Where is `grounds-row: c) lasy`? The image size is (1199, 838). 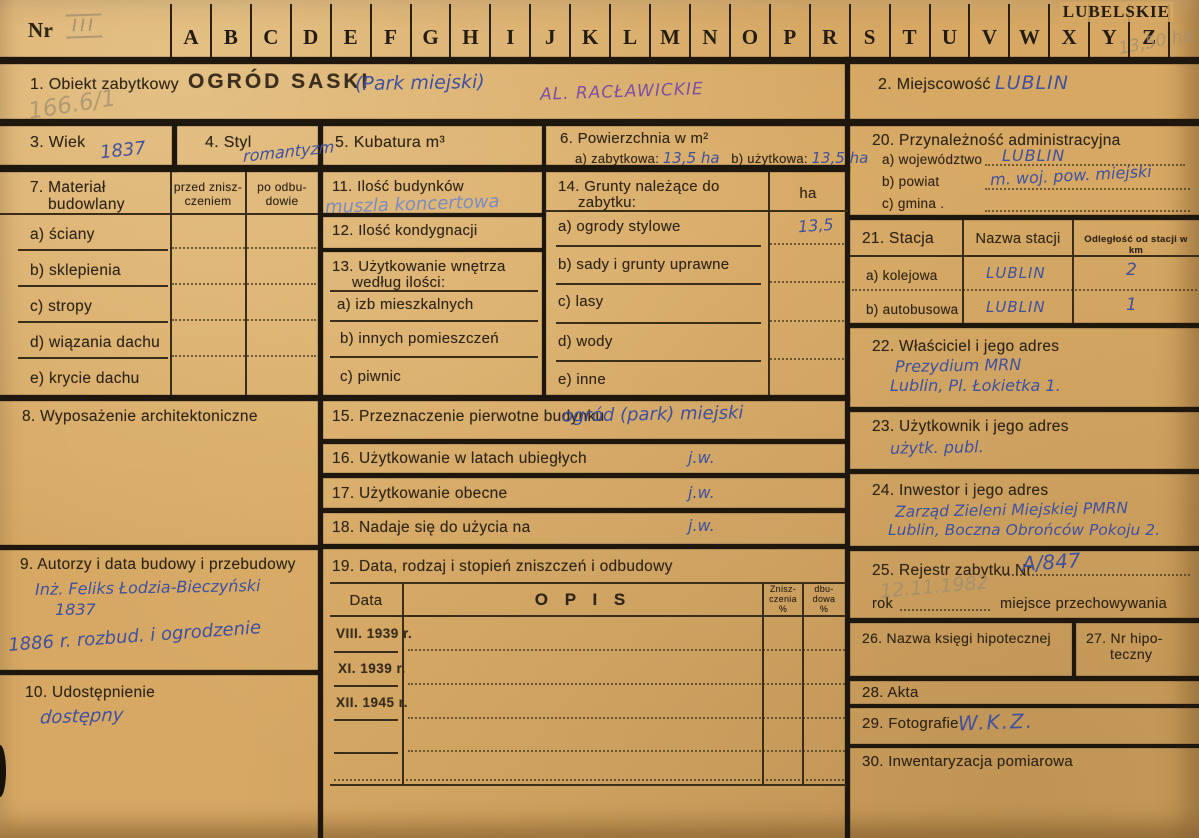
grounds-row: c) lasy is located at coordinates (581, 301).